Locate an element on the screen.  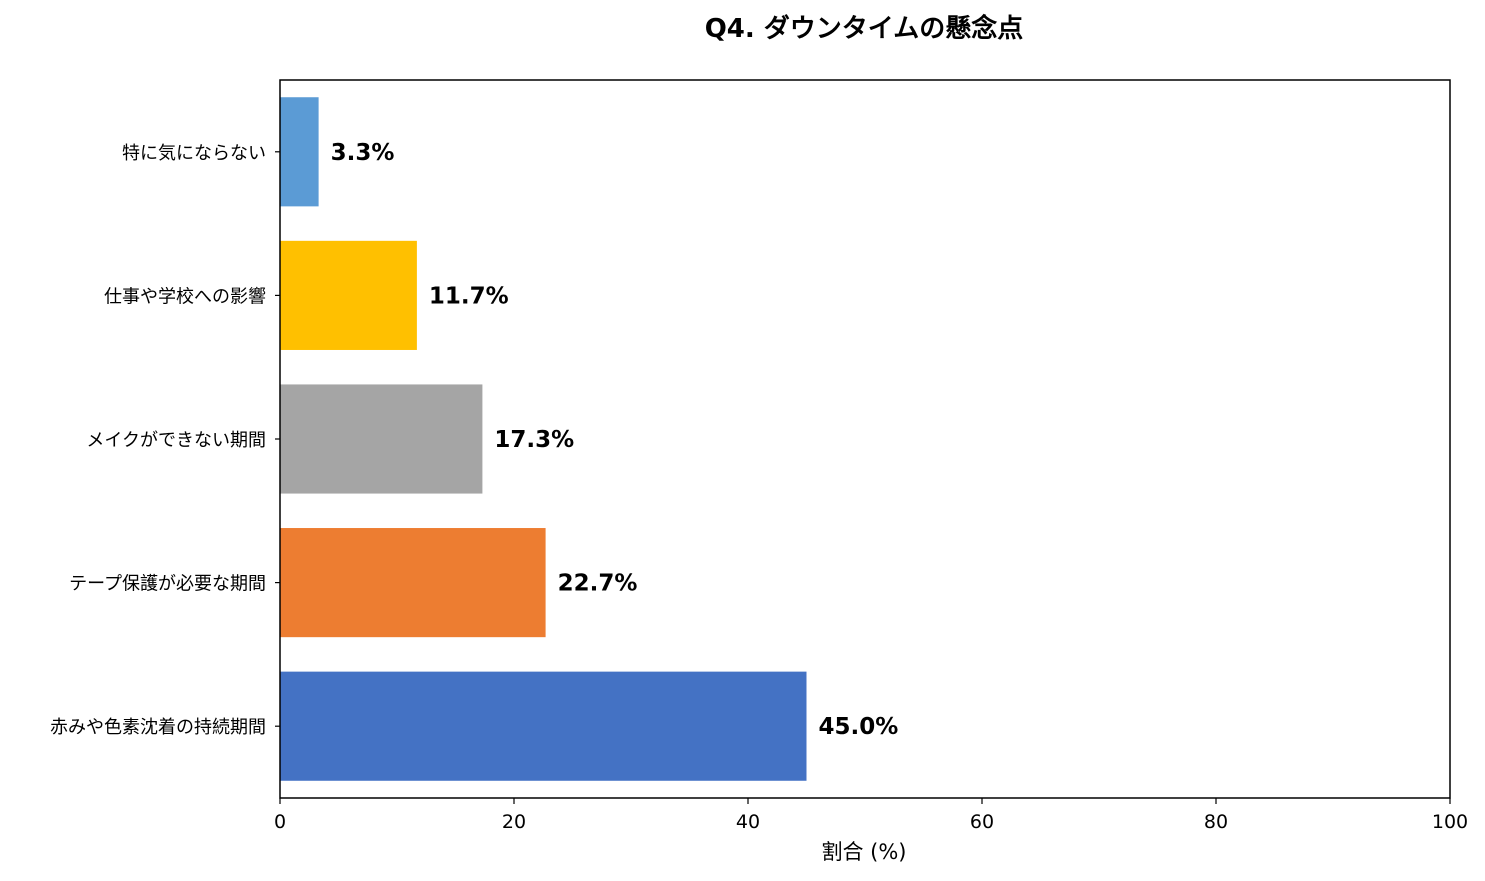
chart-title: Q4. ダウンタイムの懸念点 is located at coordinates (864, 28).